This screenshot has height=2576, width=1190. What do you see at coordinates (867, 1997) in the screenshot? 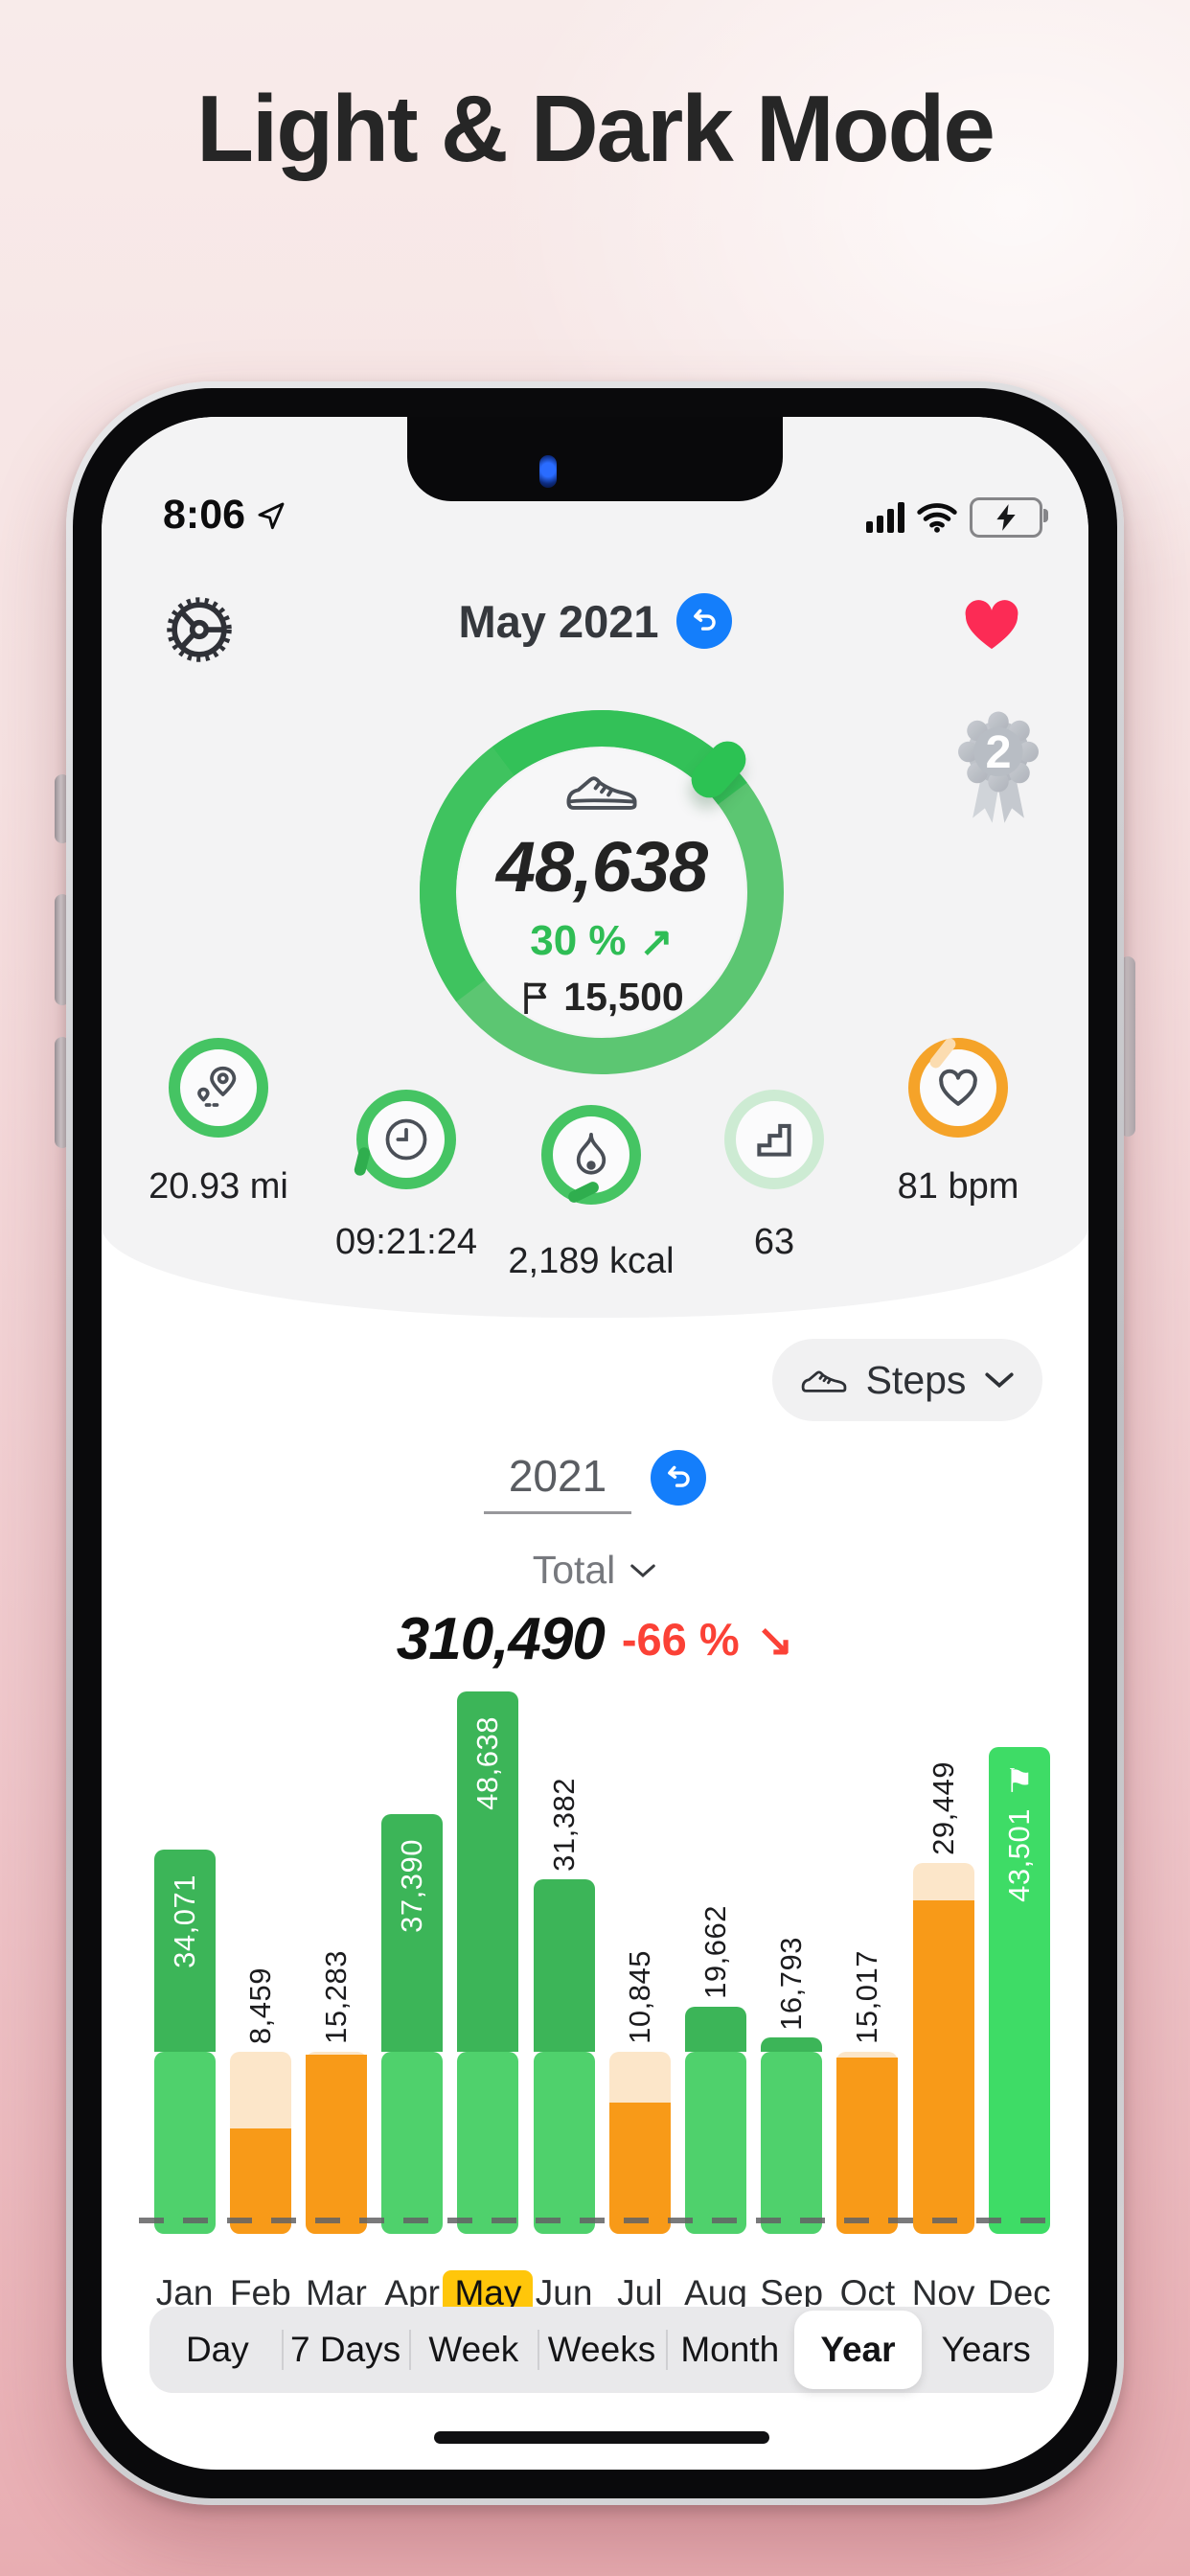
I see `bar-value-label: 15,017` at bounding box center [867, 1997].